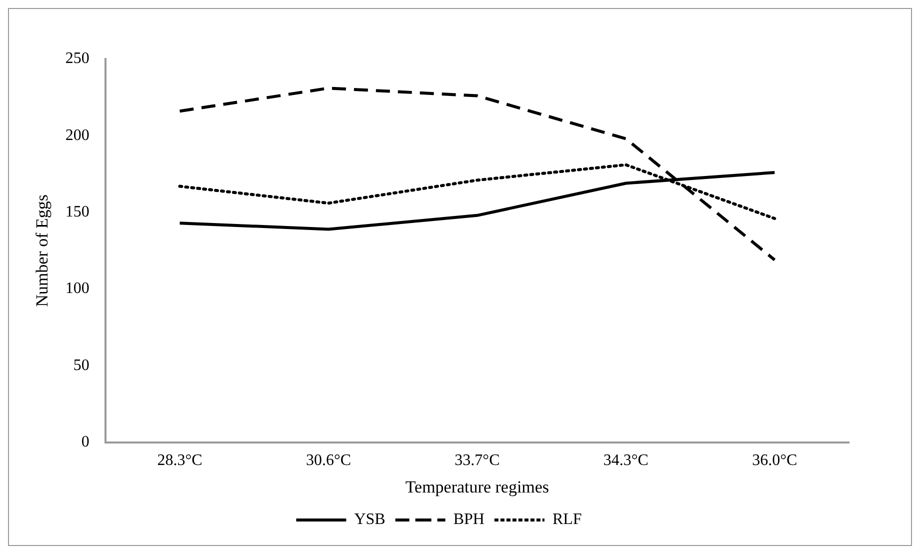 The height and width of the screenshot is (554, 920). What do you see at coordinates (77, 289) in the screenshot?
I see `y-tick-label: 100` at bounding box center [77, 289].